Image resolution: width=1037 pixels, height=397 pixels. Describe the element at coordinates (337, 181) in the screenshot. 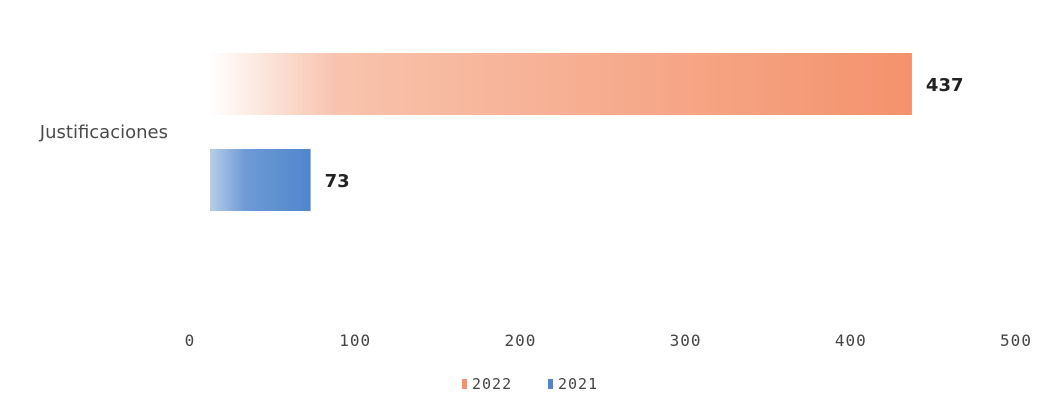

I see `data-label-2021: 73` at that location.